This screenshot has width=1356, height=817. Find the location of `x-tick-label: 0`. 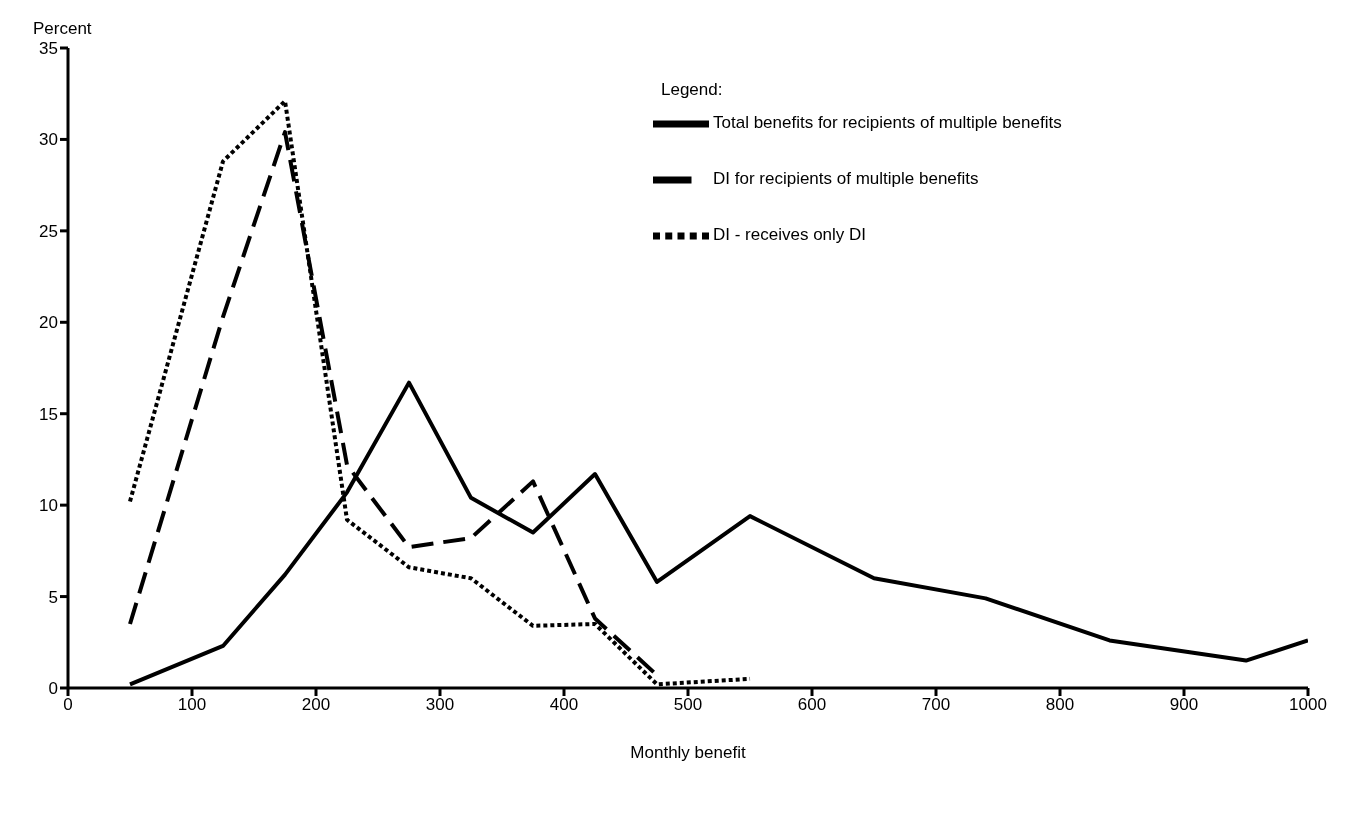

x-tick-label: 0 is located at coordinates (68, 705).